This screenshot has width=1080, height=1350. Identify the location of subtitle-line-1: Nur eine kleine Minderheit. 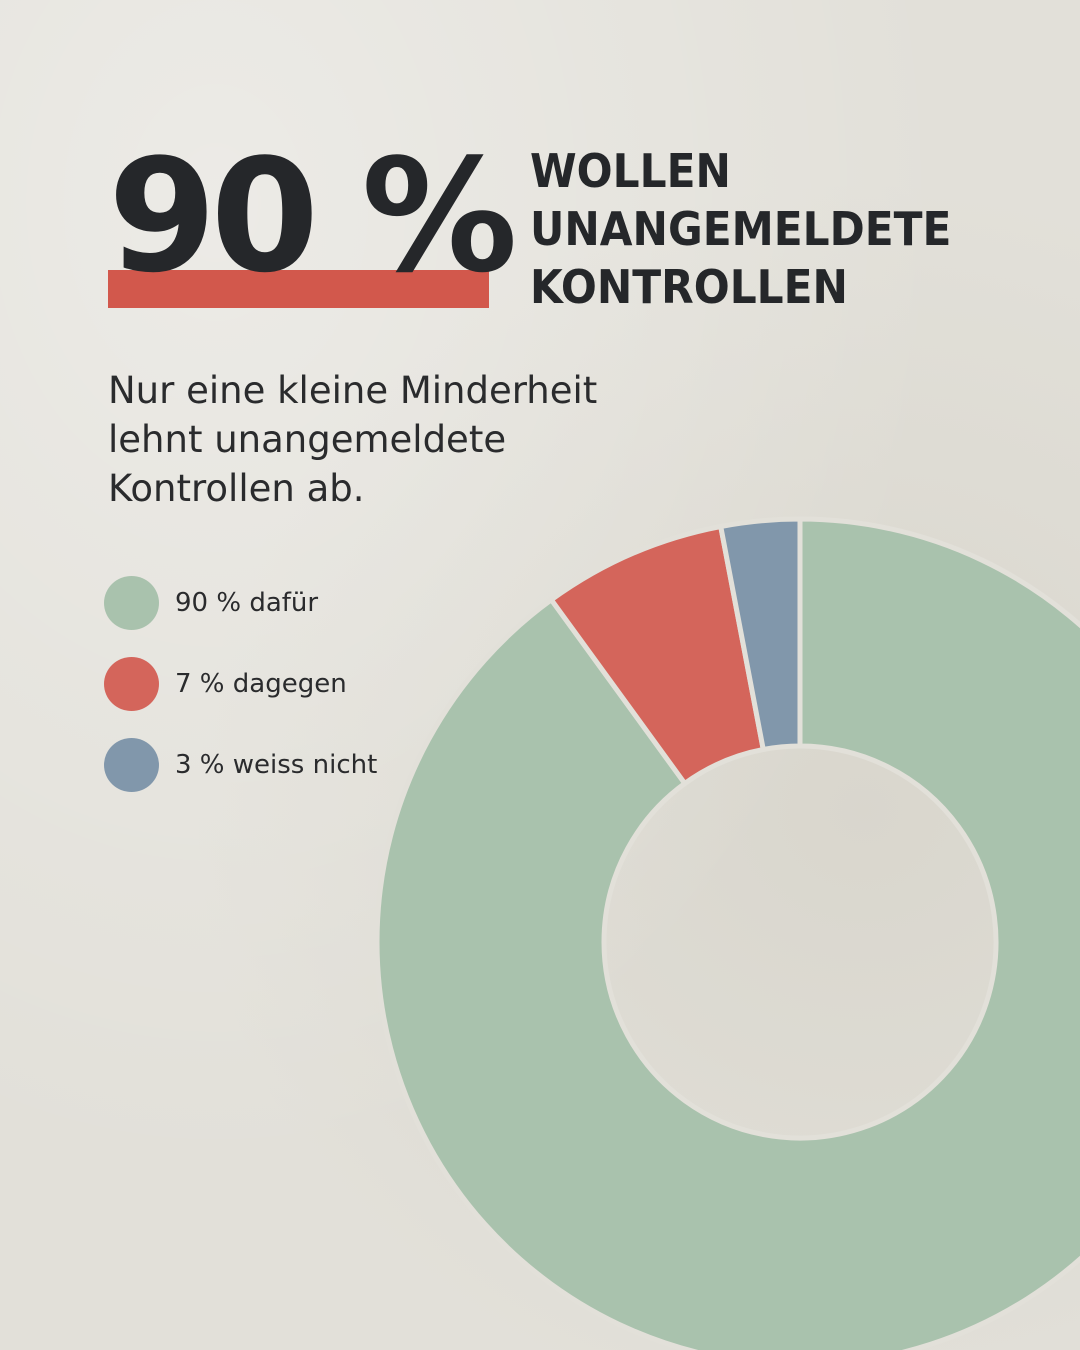
(353, 390).